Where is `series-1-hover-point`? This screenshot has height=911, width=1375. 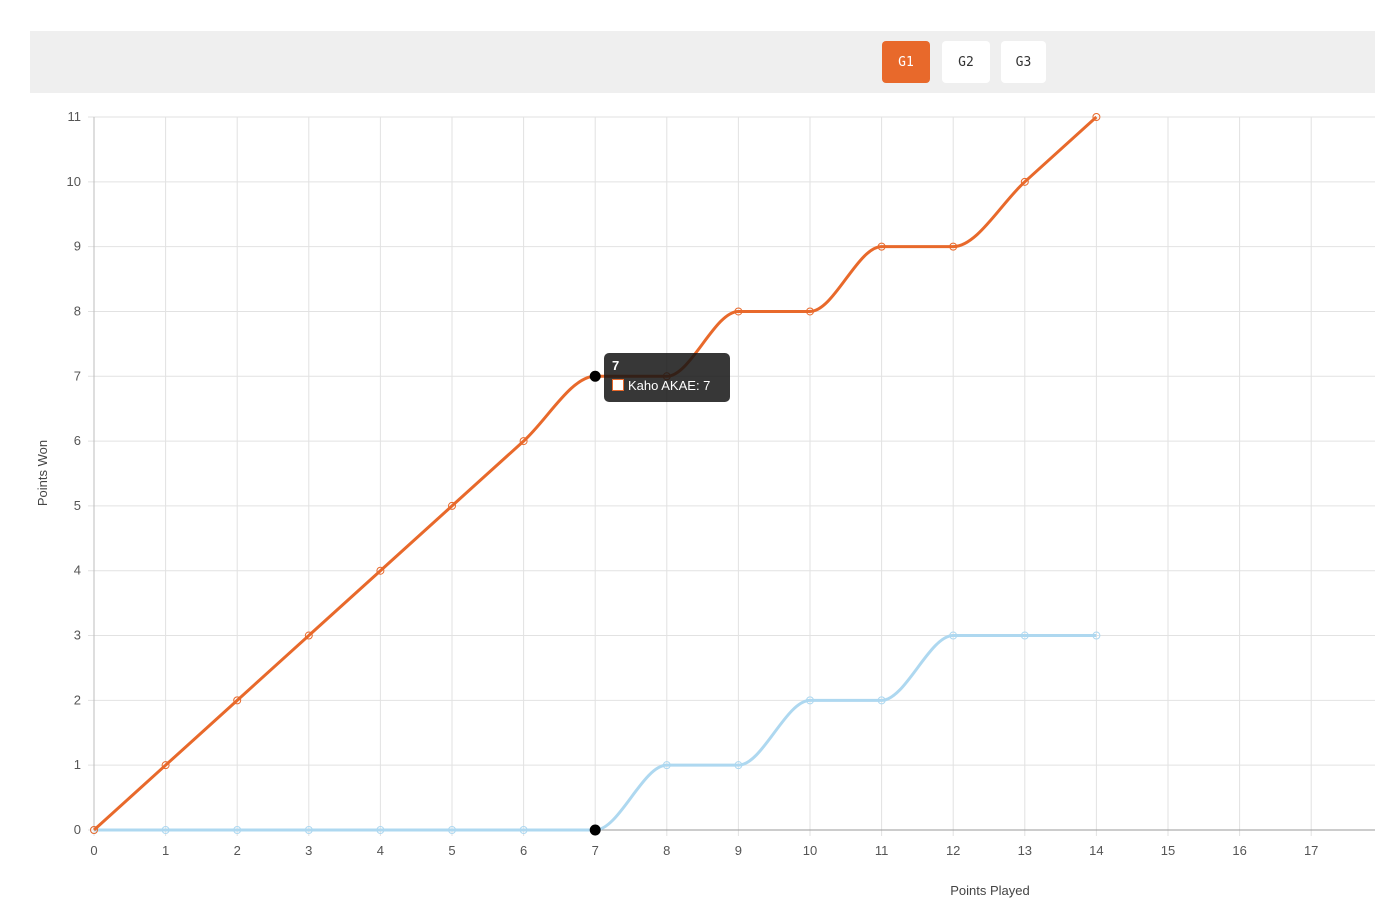 series-1-hover-point is located at coordinates (595, 376).